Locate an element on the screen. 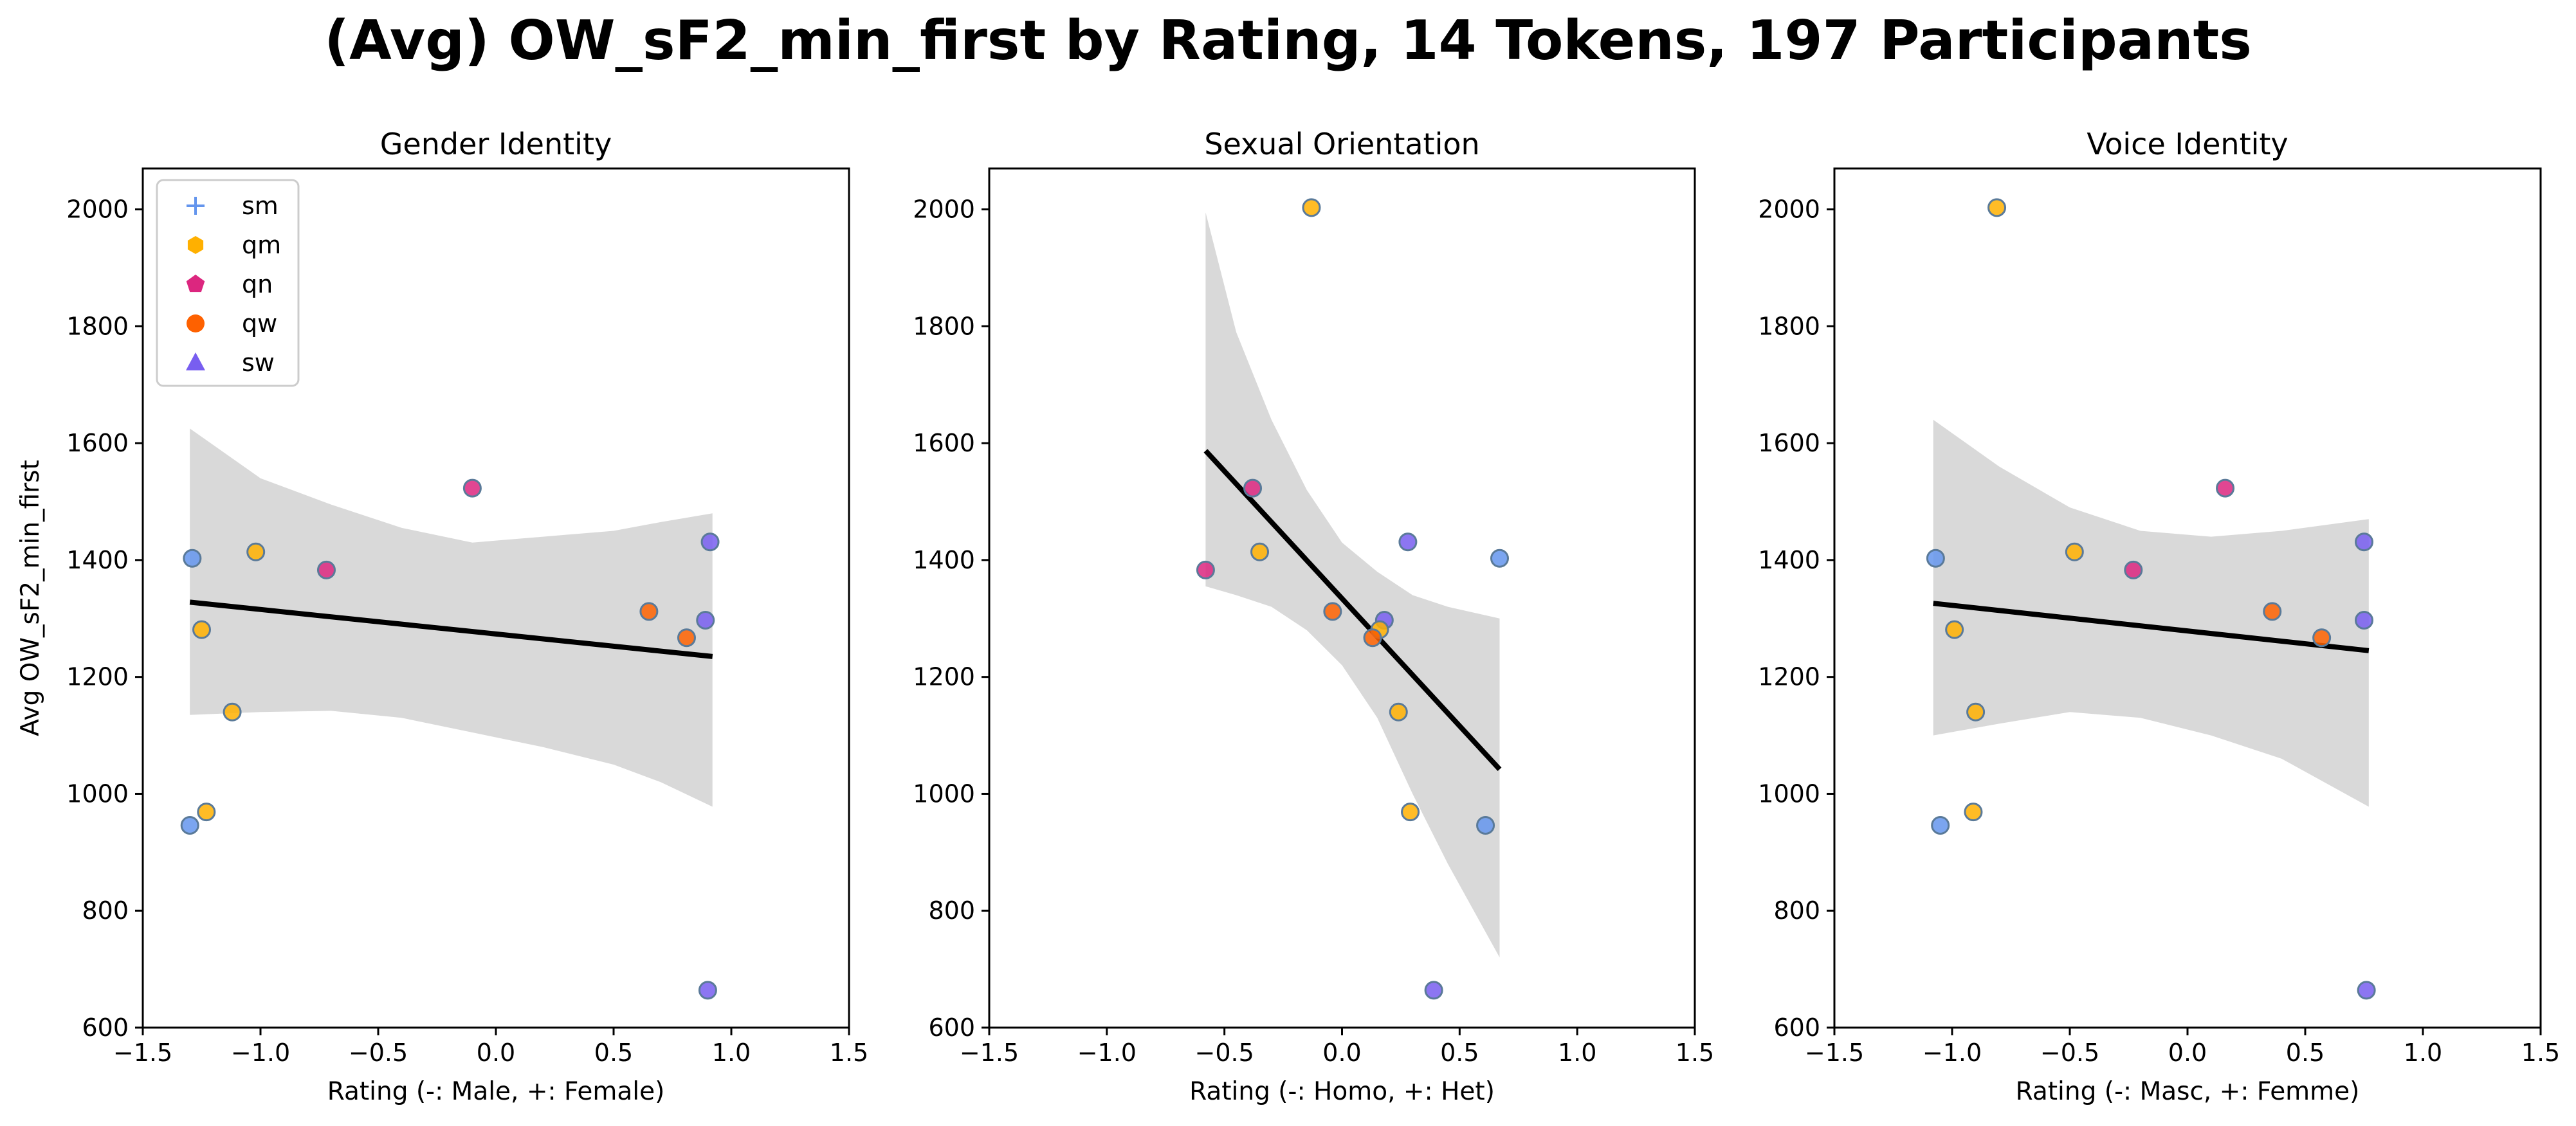  legend-frame is located at coordinates (228, 283).